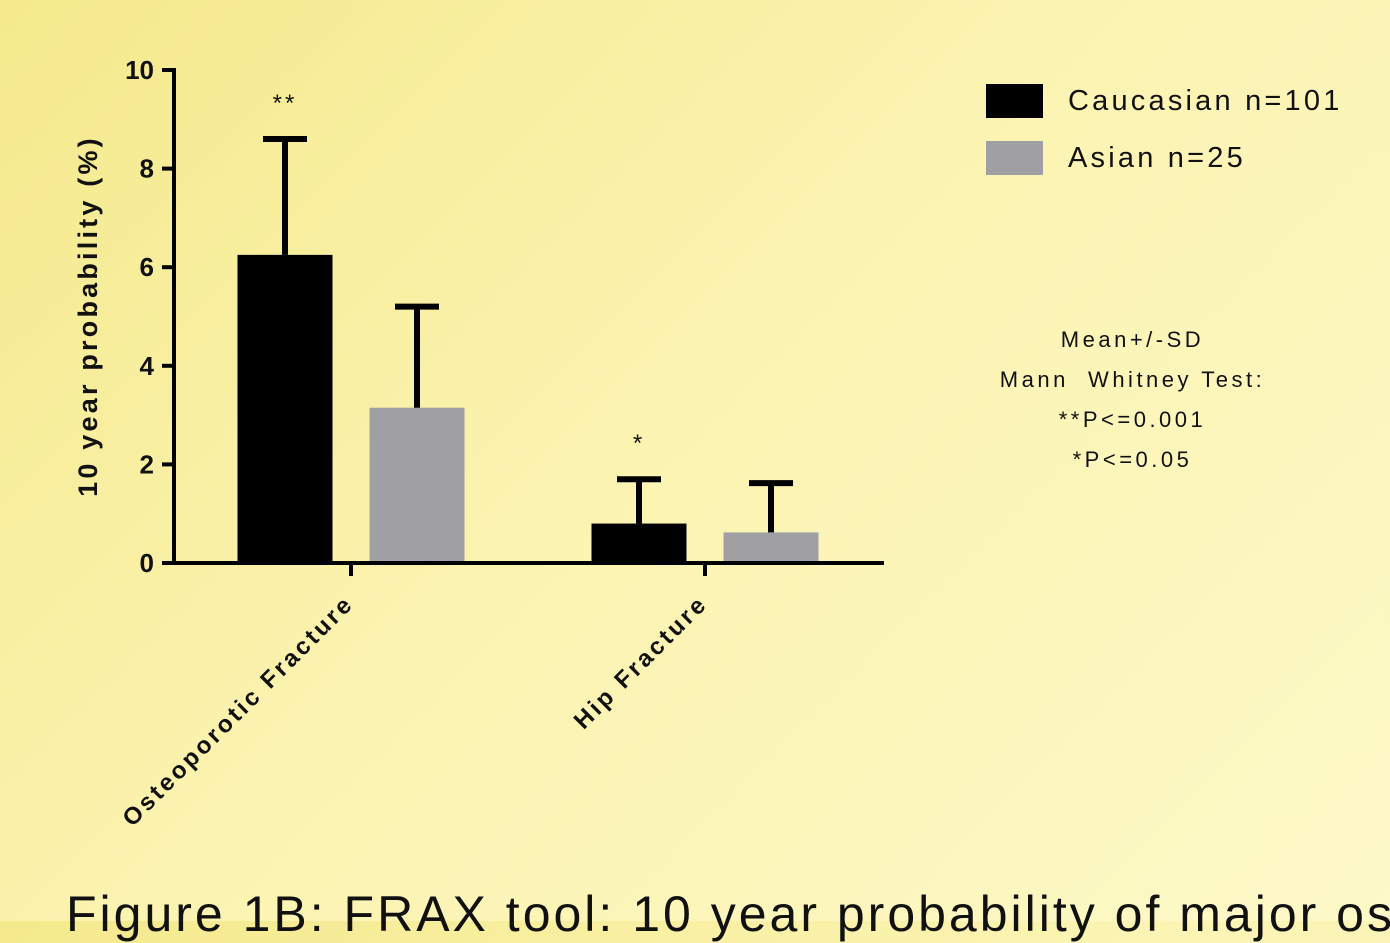  Describe the element at coordinates (1132, 379) in the screenshot. I see `note-test: Mann Whitney Test:` at that location.